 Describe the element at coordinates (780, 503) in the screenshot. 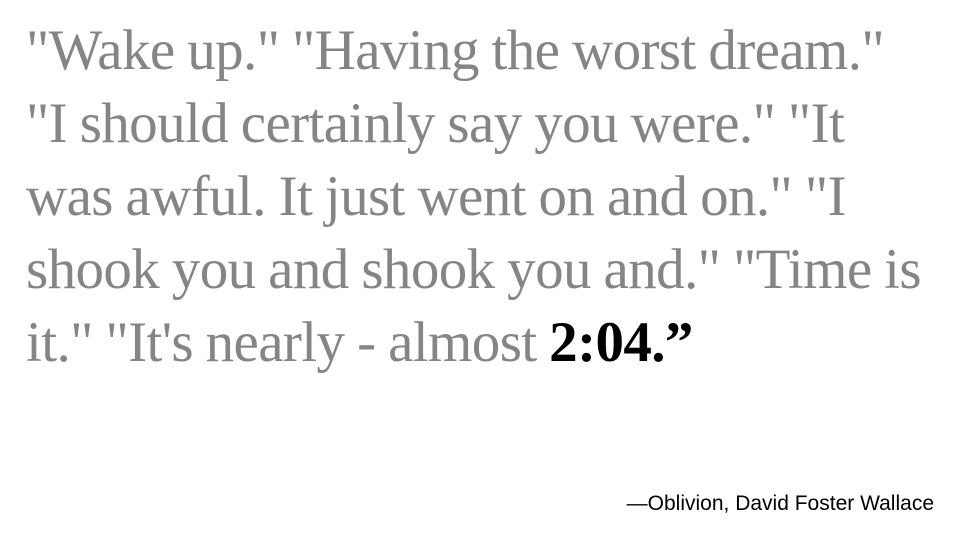

I see `quote-attribution: —Oblivion, David Foster Wallace` at that location.